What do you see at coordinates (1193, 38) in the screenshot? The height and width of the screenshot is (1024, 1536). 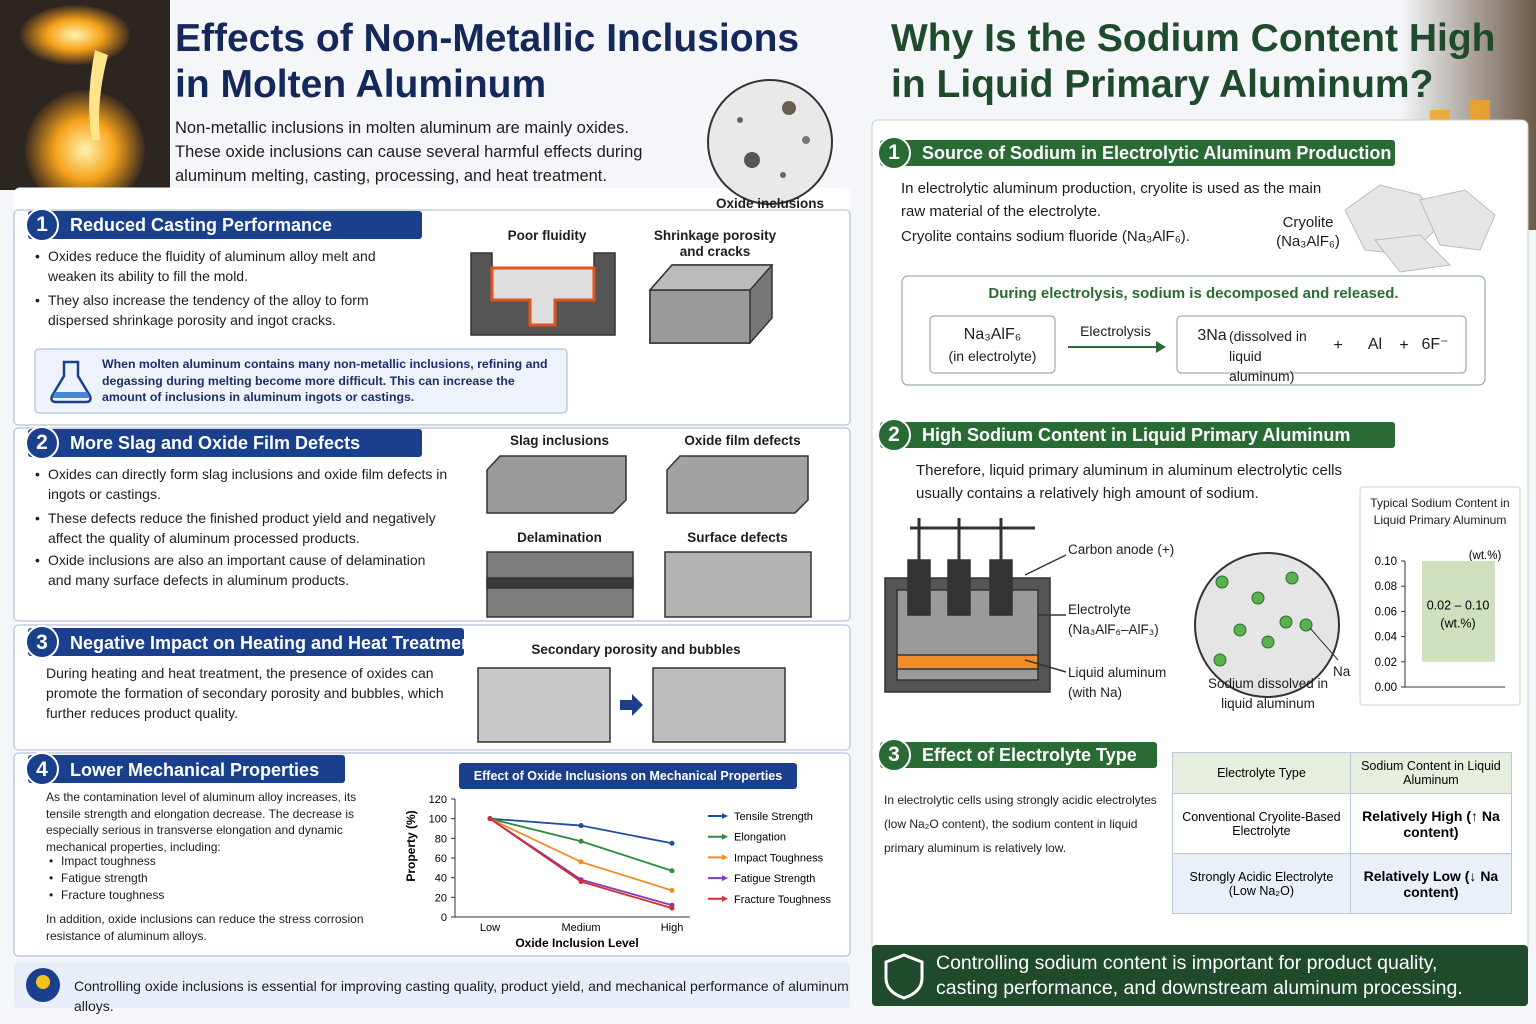 I see `title: Why Is the Sodium Content High` at bounding box center [1193, 38].